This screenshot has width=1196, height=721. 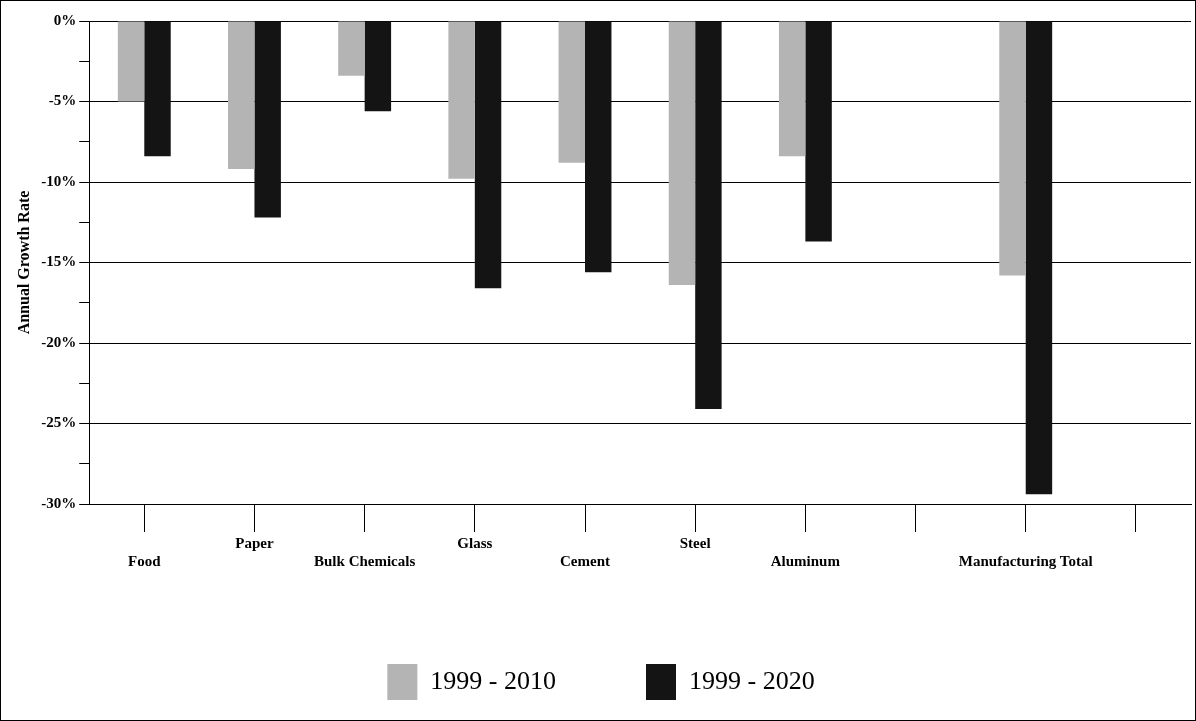 What do you see at coordinates (475, 542) in the screenshot?
I see `x-tick-label: Glass` at bounding box center [475, 542].